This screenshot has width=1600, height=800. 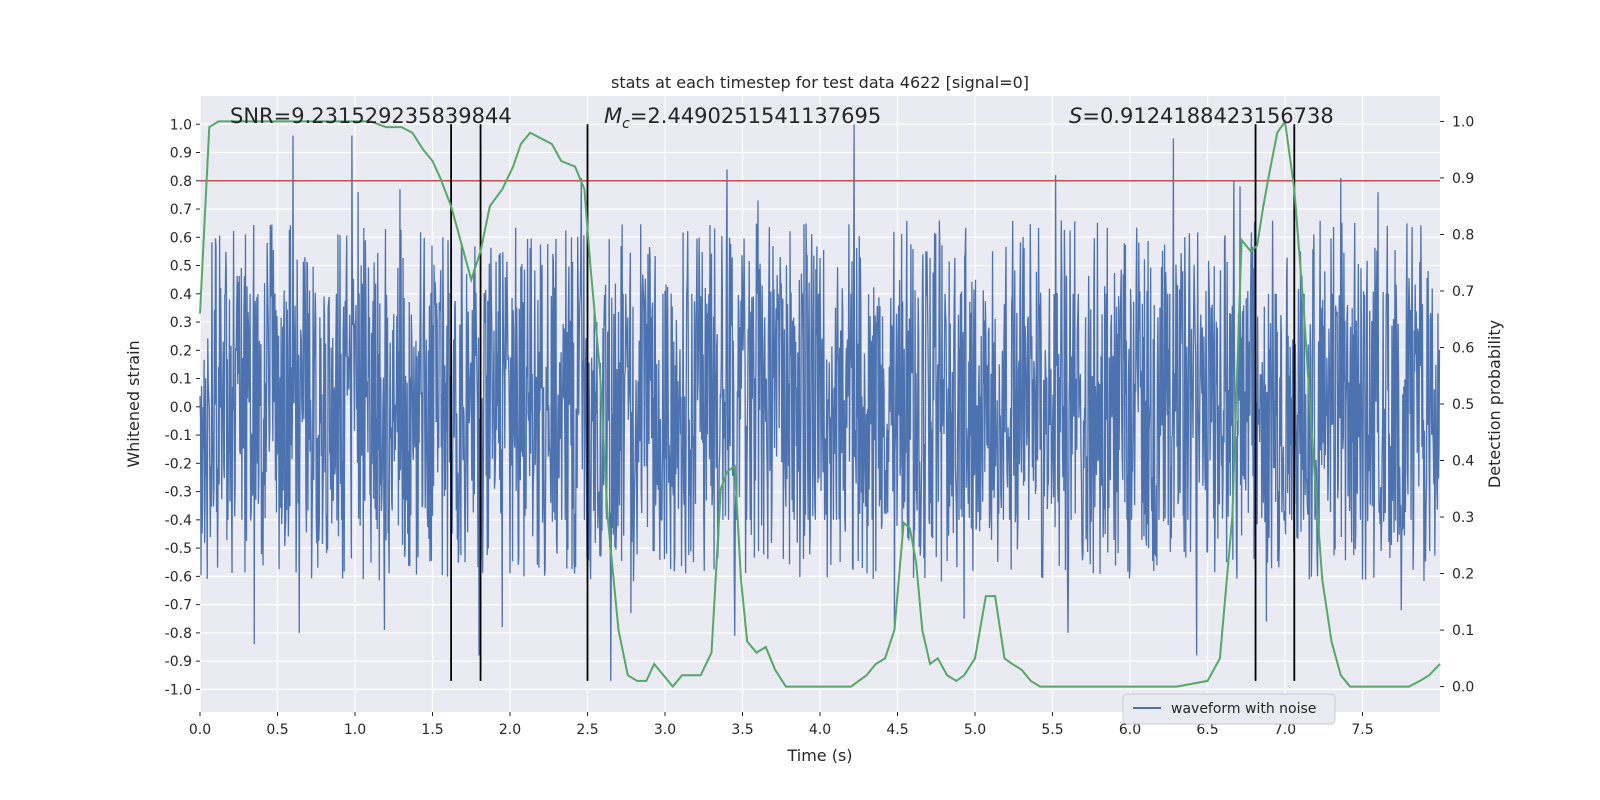 I want to click on y2-tick-label: 0.7, so click(x=1463, y=292).